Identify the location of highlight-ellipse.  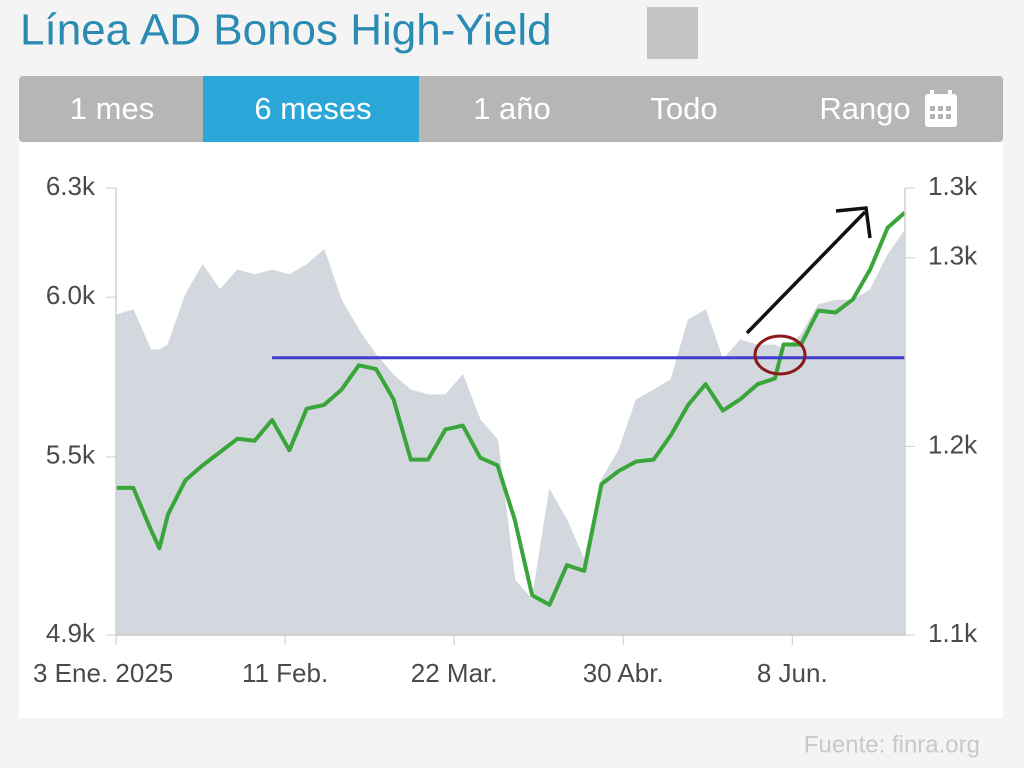
(780, 355).